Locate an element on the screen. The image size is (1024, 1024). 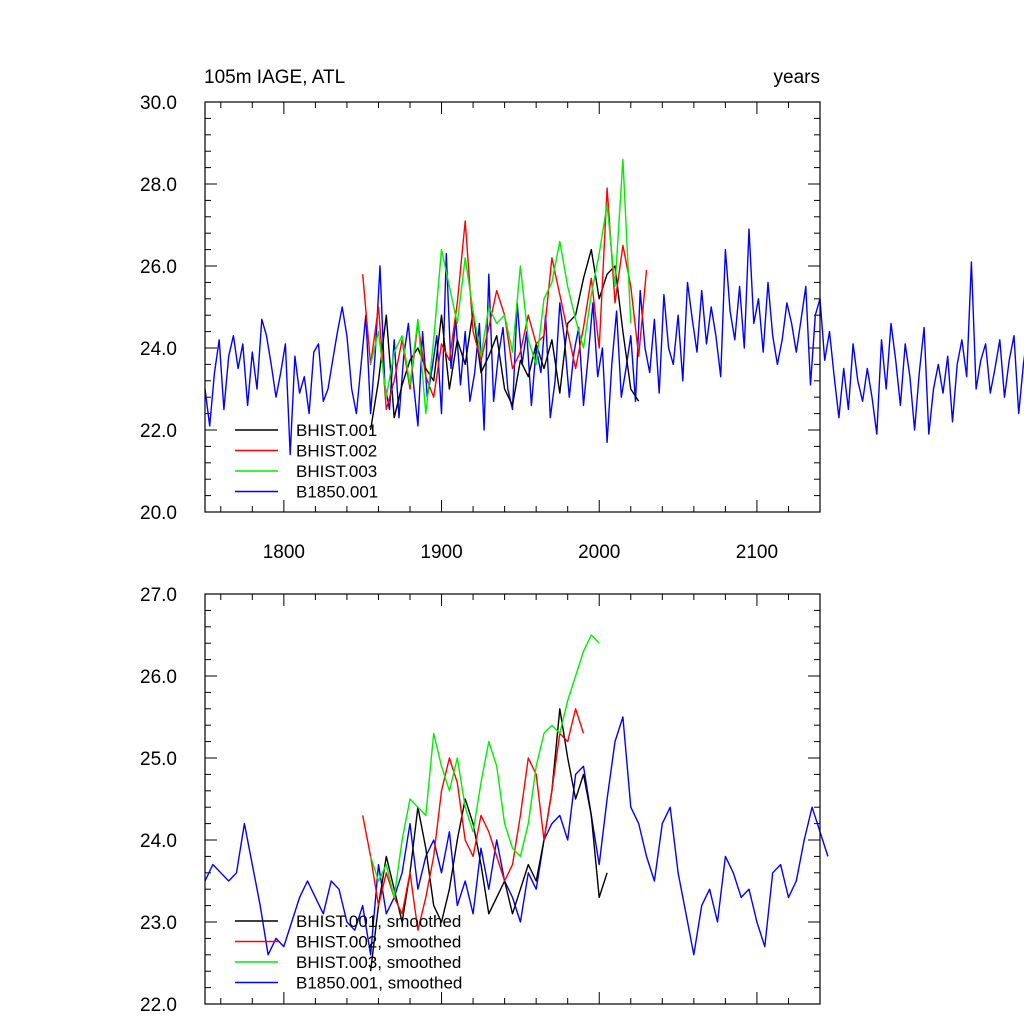
legend-item: BHIST.001 is located at coordinates (306, 430).